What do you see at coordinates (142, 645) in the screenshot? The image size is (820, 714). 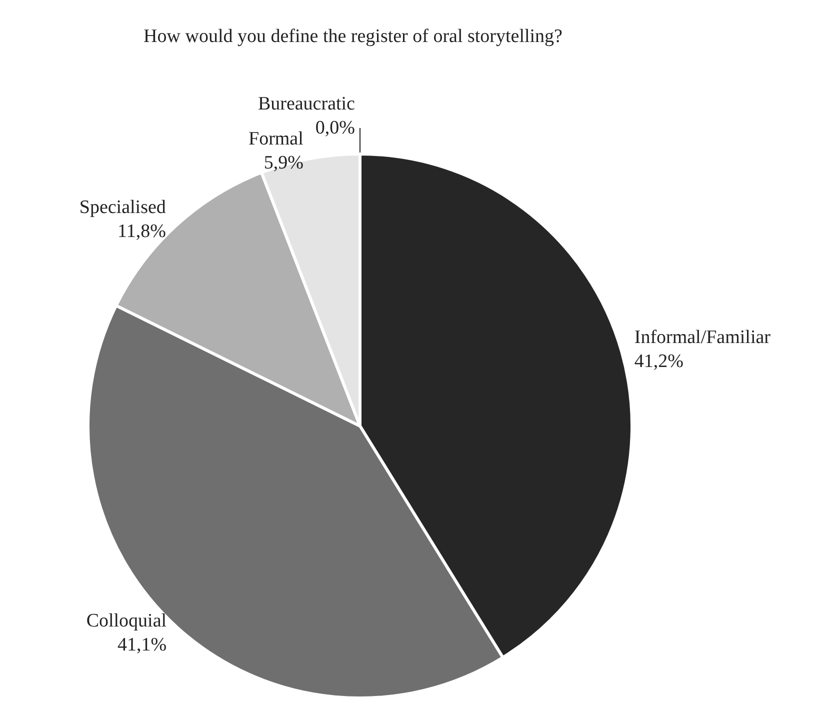 I see `data-label: 41,1%` at bounding box center [142, 645].